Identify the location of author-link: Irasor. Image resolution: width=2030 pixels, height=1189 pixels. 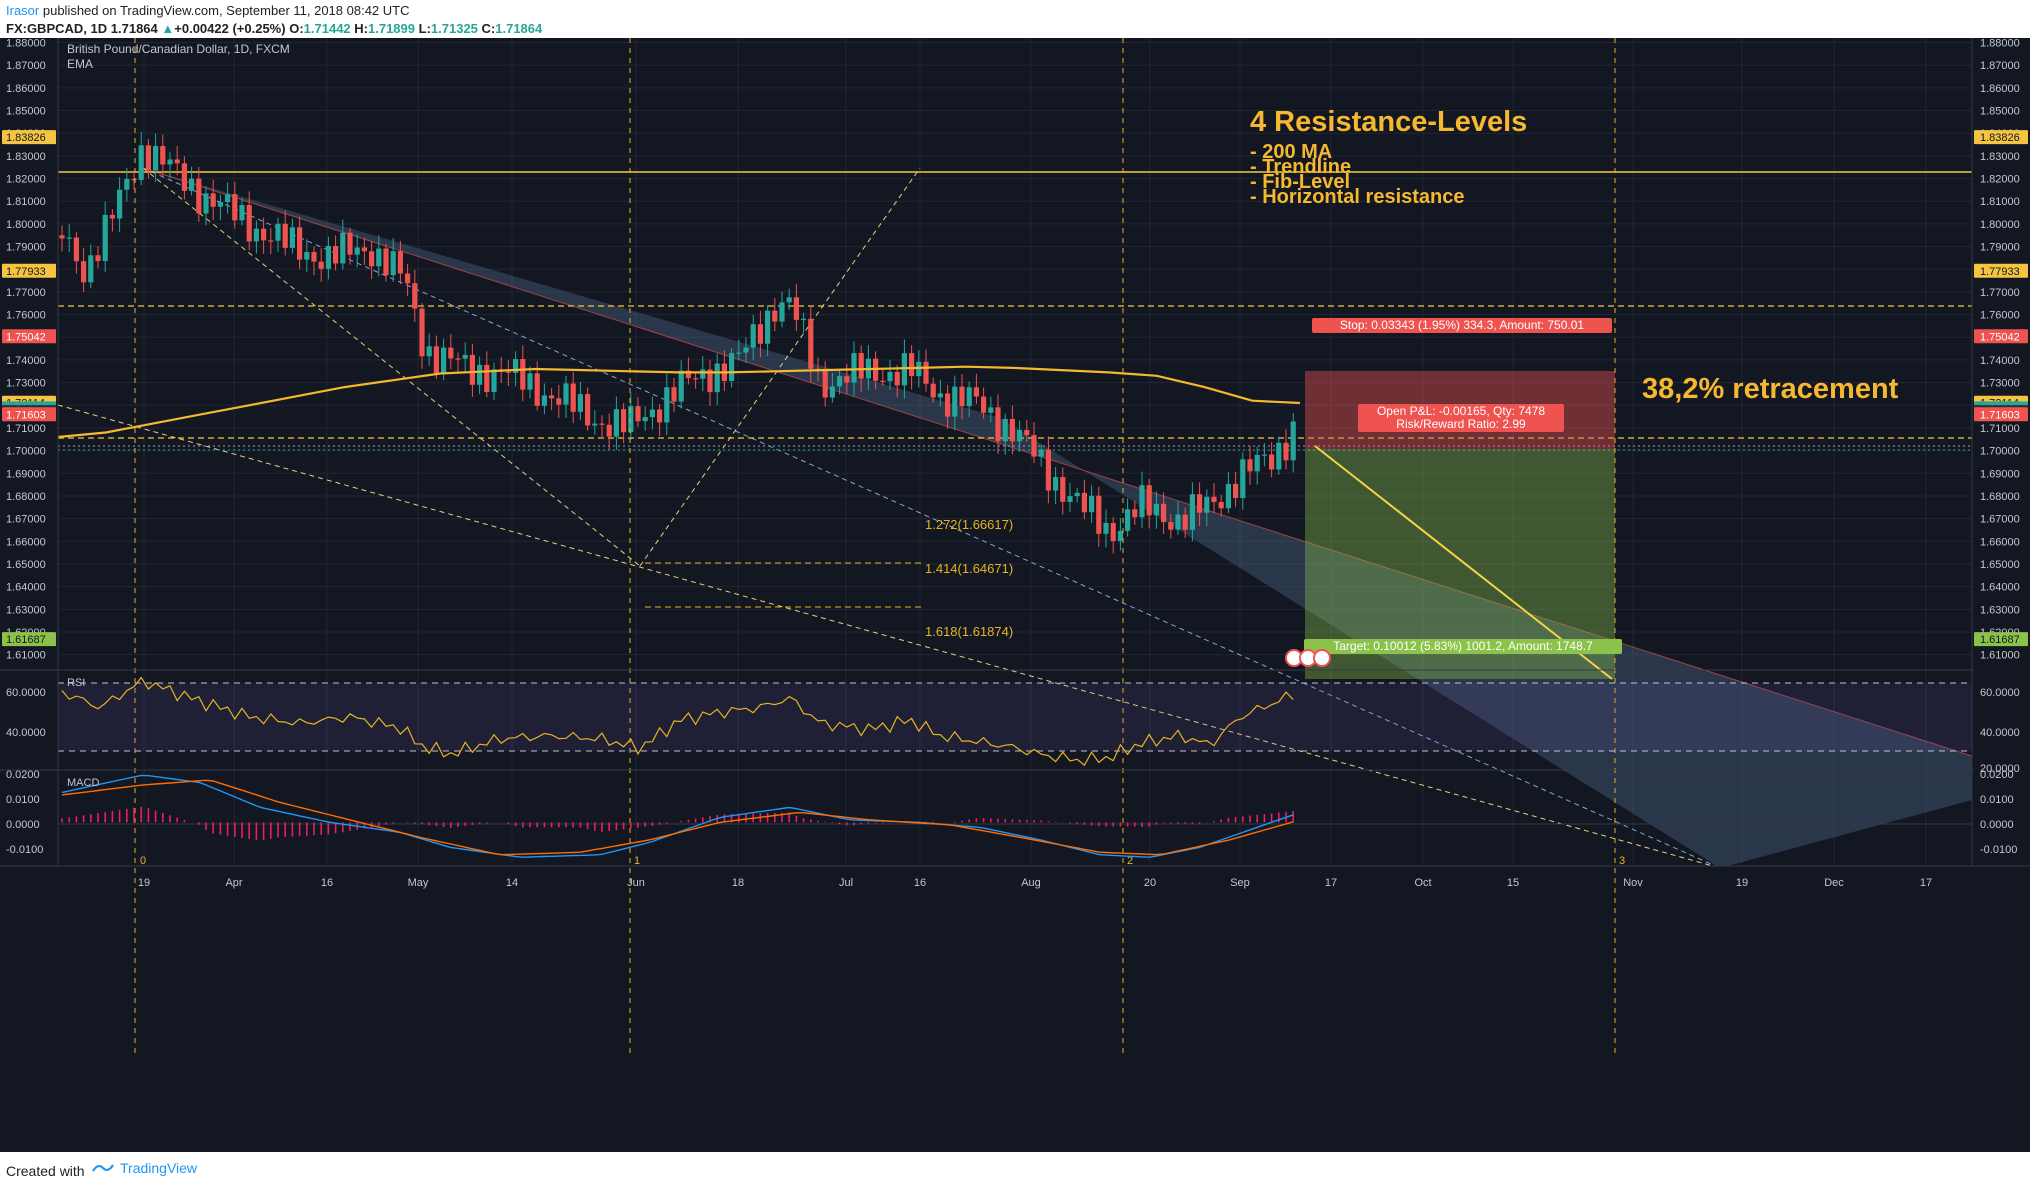
(23, 10).